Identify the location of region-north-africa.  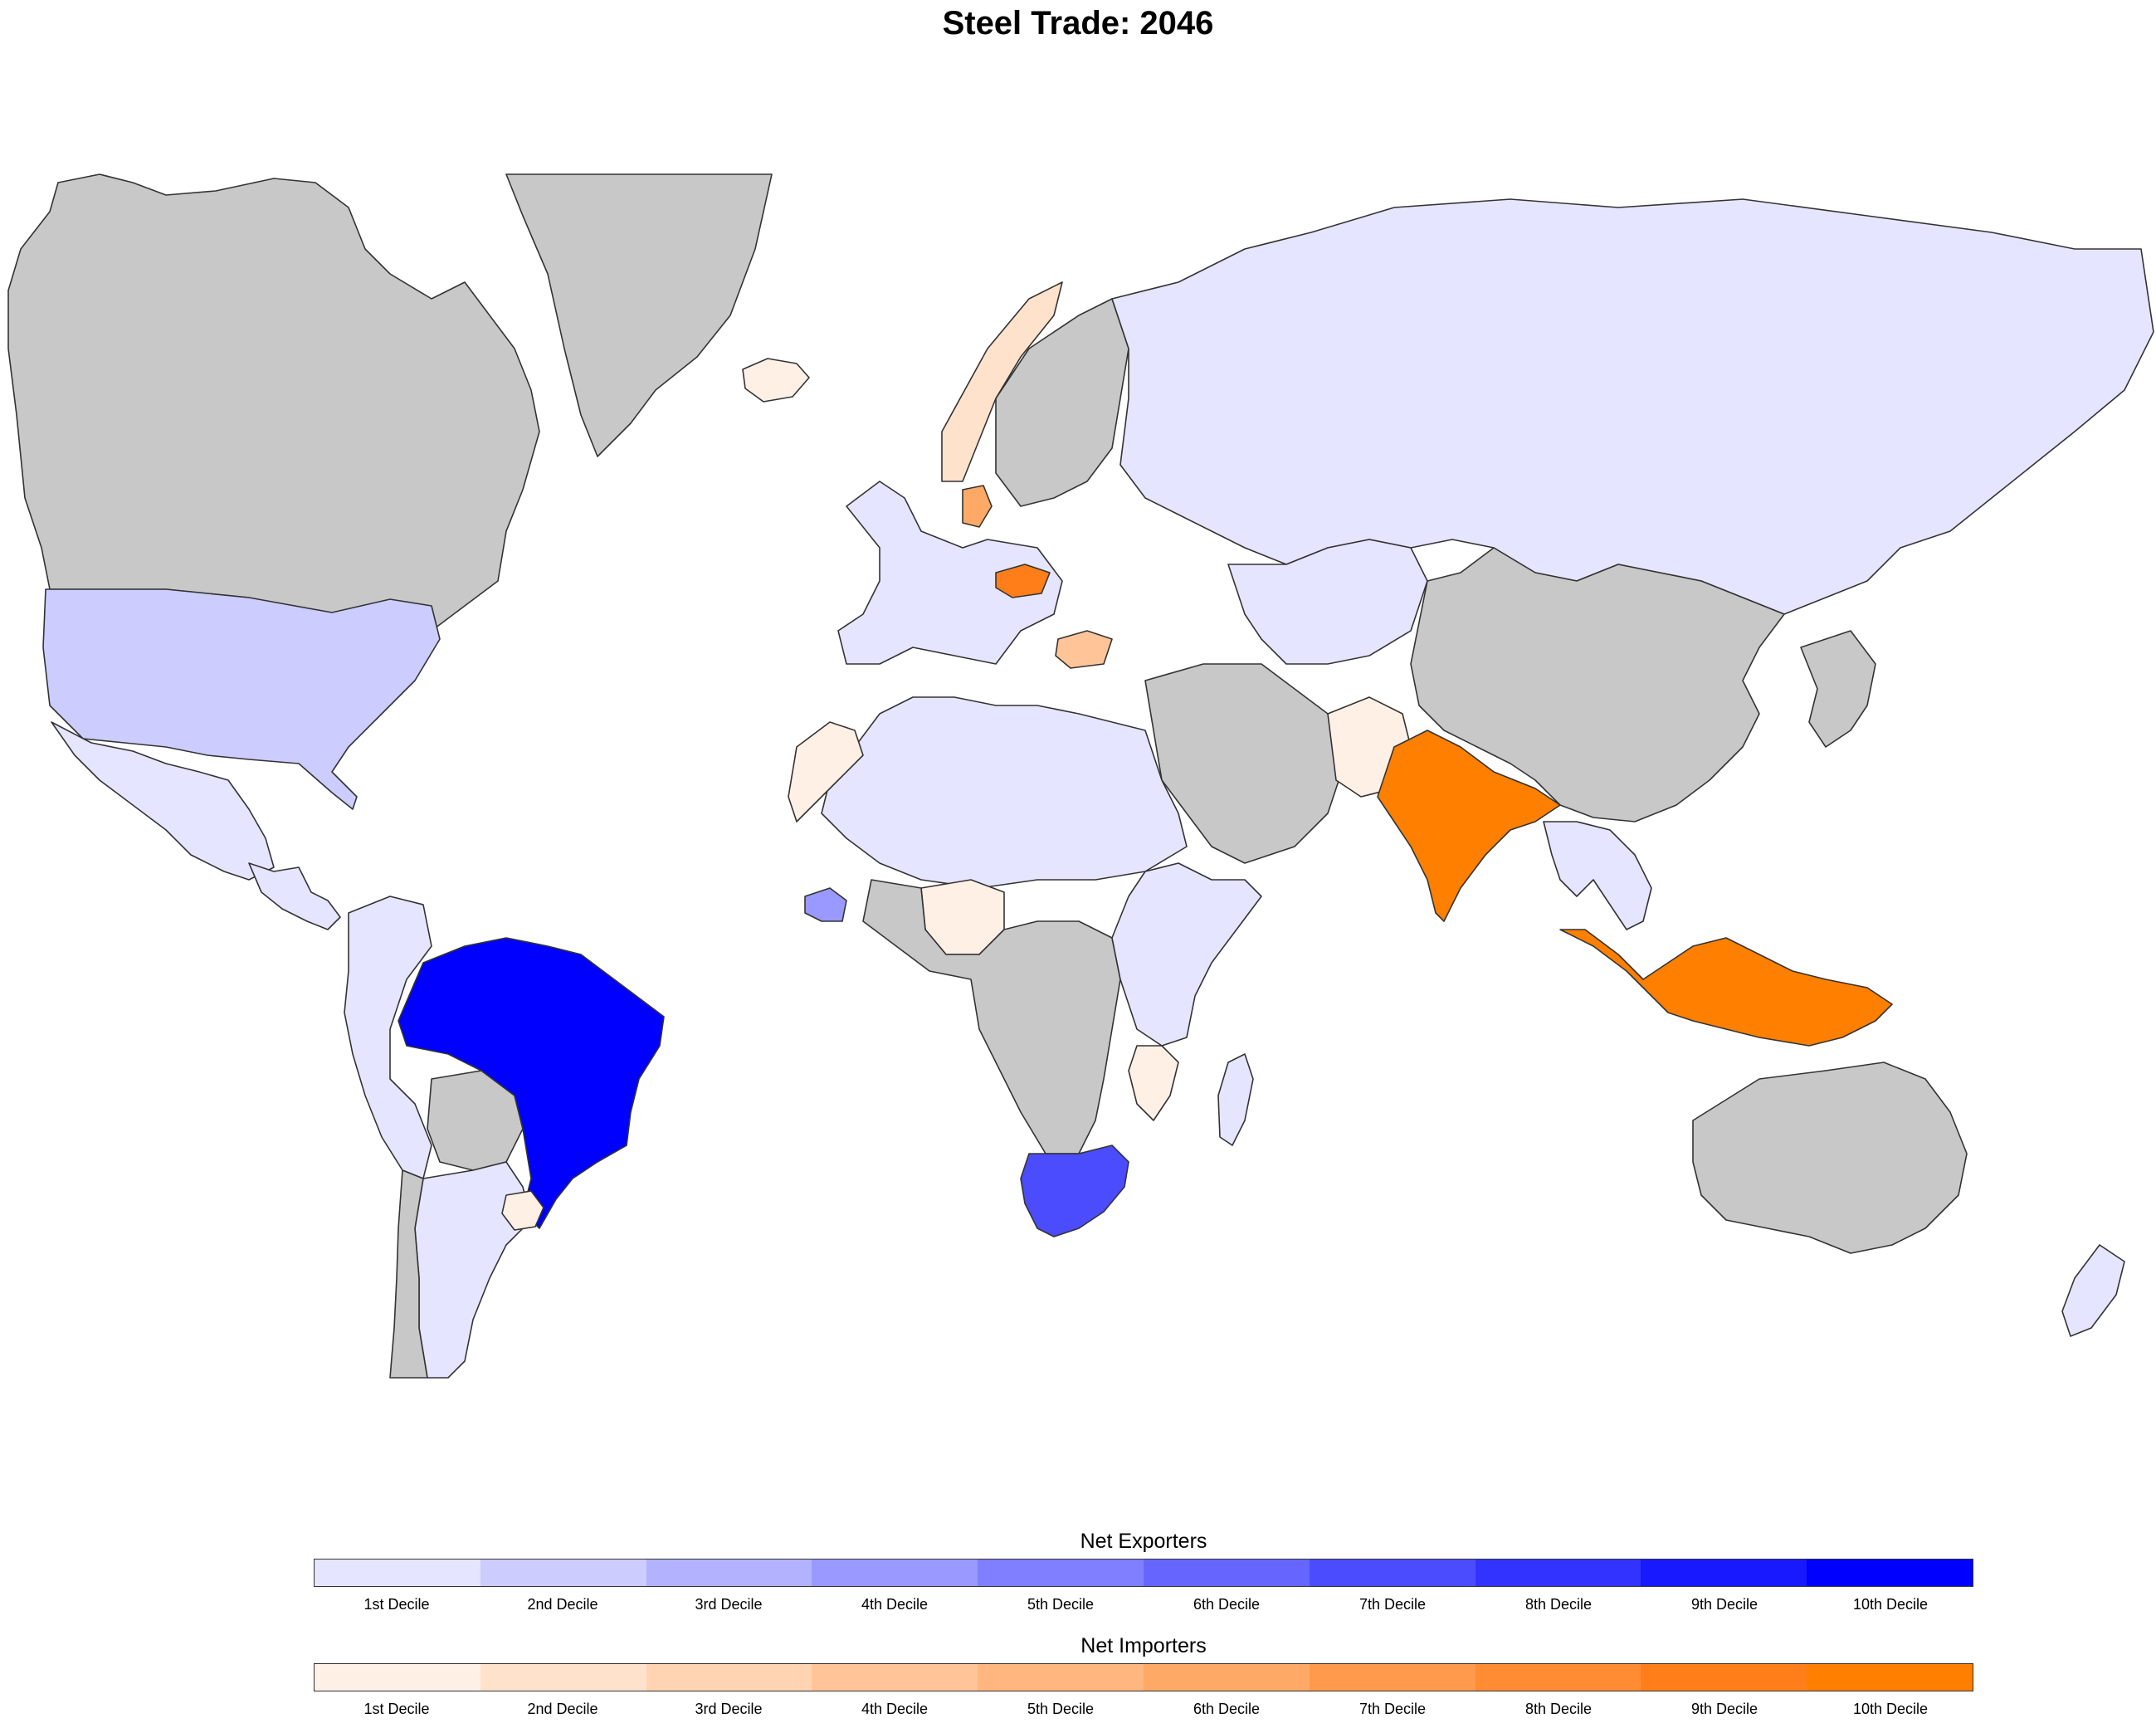
(1005, 792).